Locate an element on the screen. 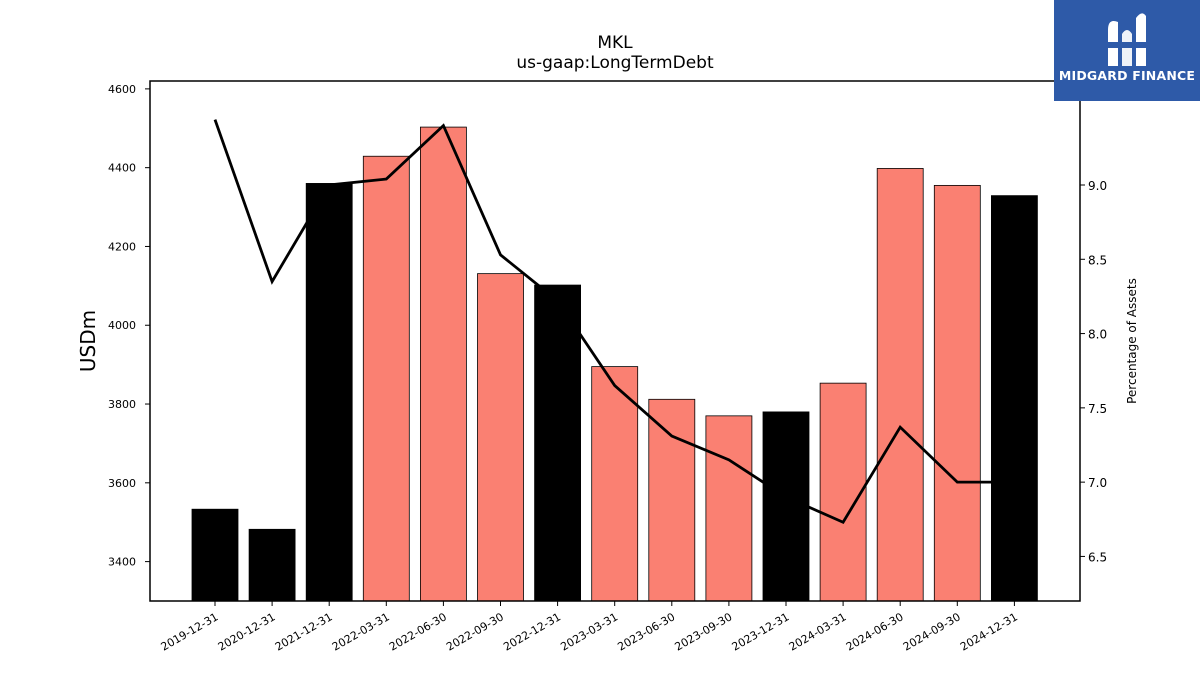  y-tick-label: 4000 is located at coordinates (122, 325).